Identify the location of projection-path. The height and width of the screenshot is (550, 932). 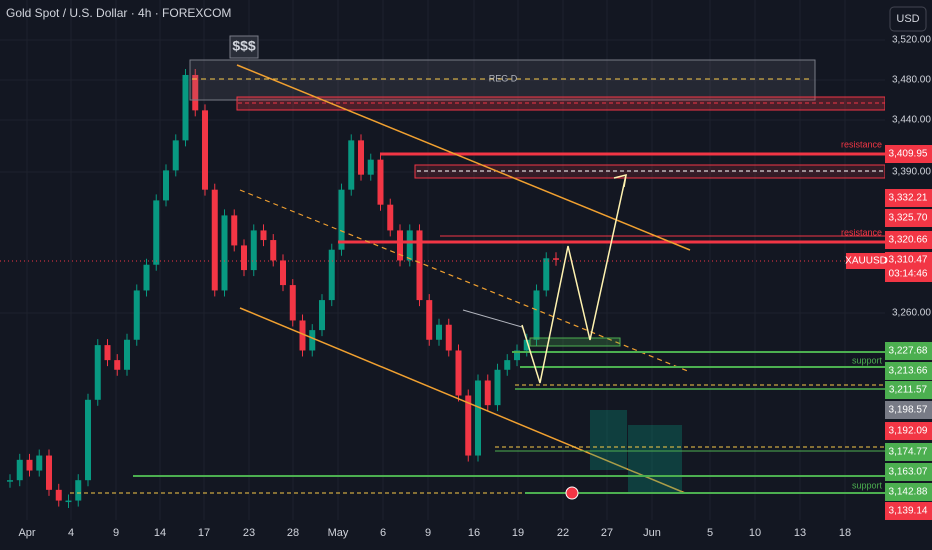
(574, 279).